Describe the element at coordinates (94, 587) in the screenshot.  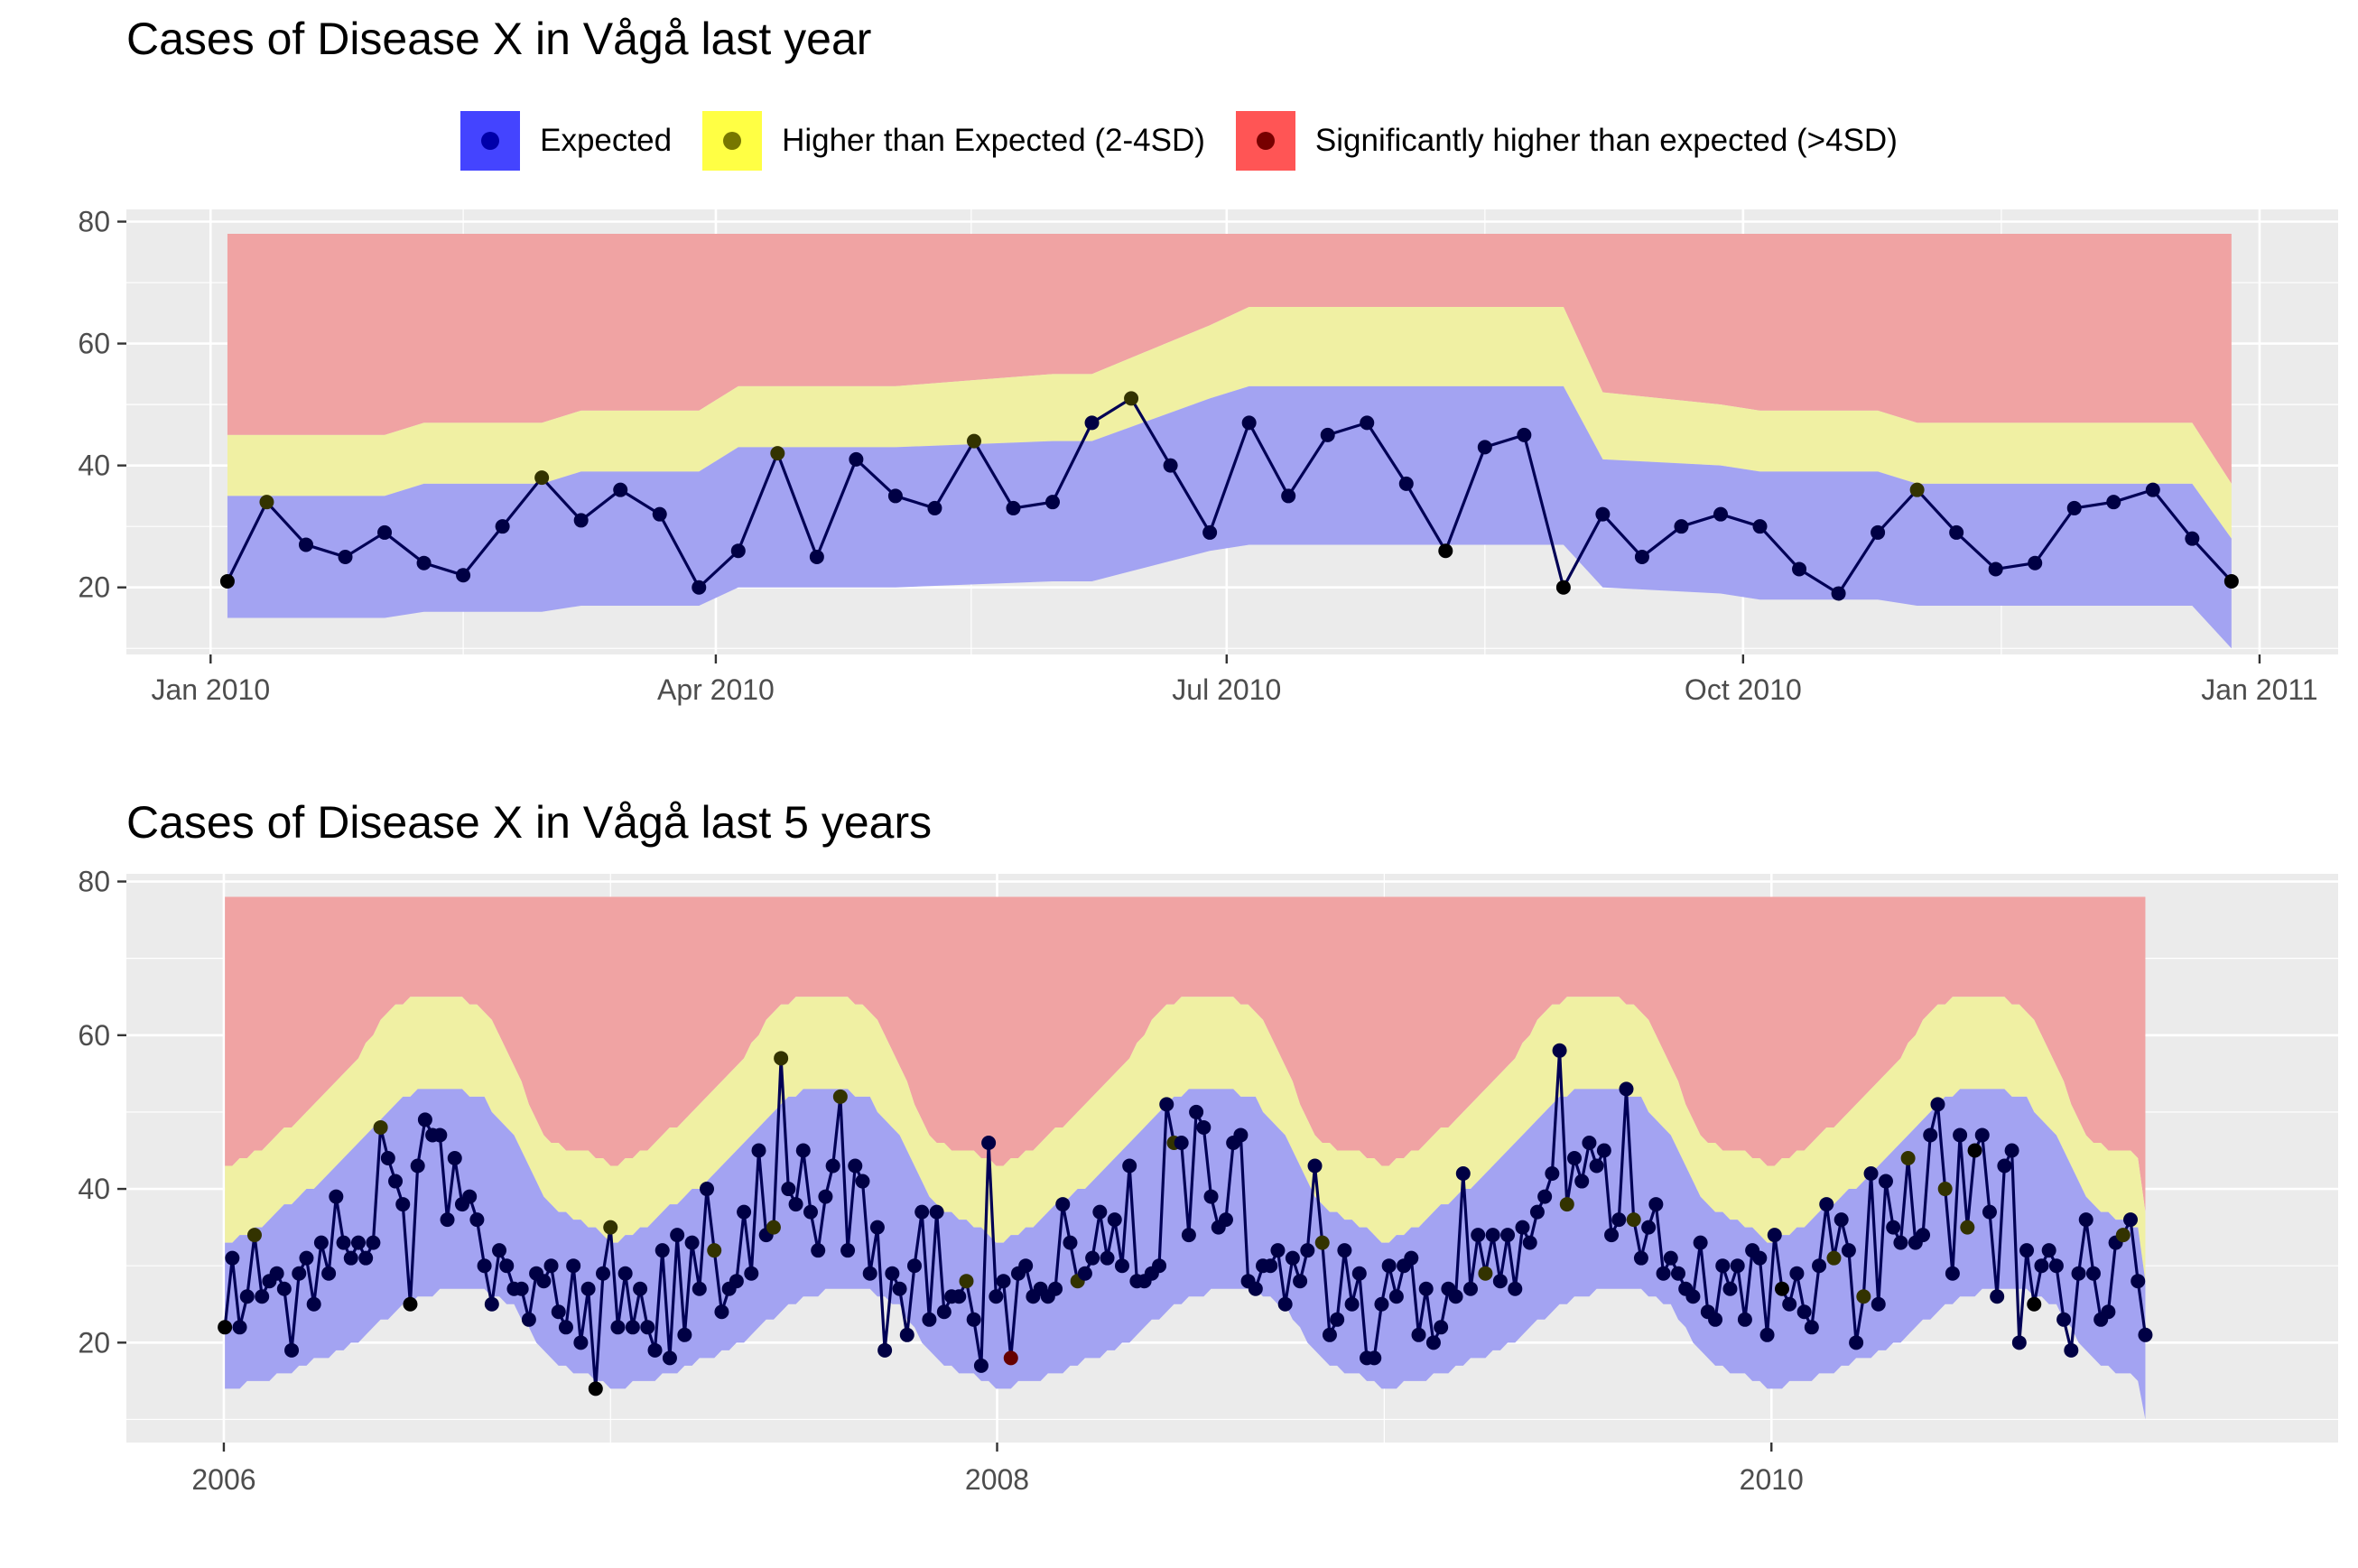
I see `y-axis-tick-label: 20` at that location.